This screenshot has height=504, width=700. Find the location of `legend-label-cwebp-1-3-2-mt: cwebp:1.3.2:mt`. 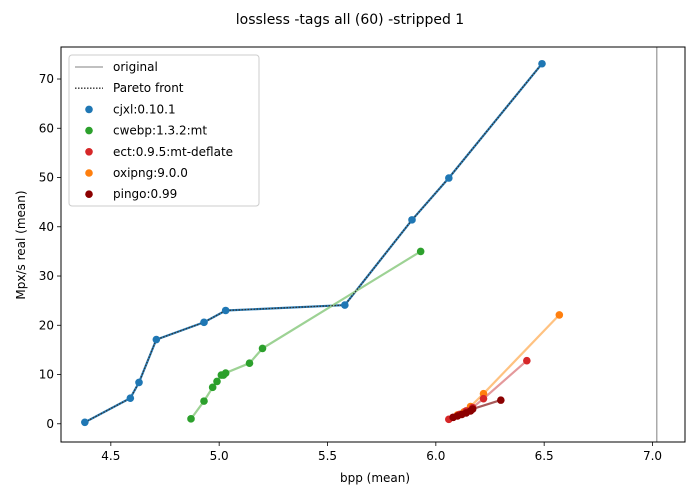

legend-label-cwebp-1-3-2-mt: cwebp:1.3.2:mt is located at coordinates (160, 131).